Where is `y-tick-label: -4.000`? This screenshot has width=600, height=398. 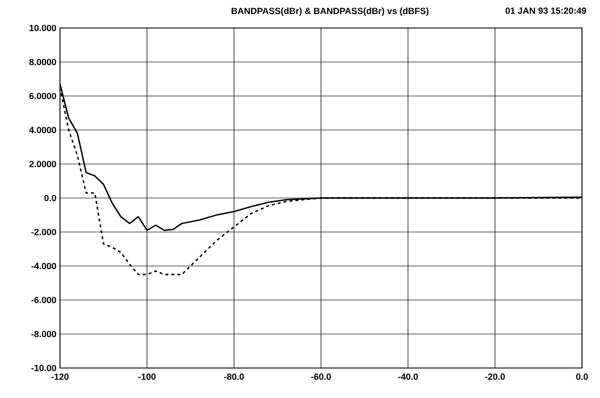
y-tick-label: -4.000 is located at coordinates (43, 266).